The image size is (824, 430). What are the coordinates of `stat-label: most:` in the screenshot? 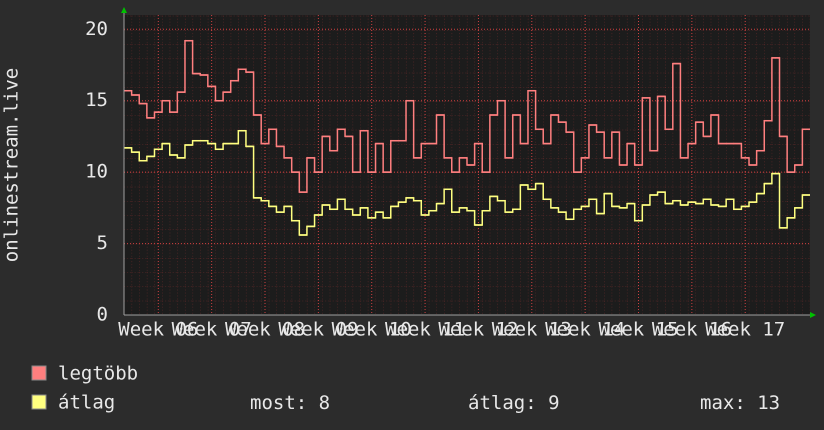 It's located at (278, 403).